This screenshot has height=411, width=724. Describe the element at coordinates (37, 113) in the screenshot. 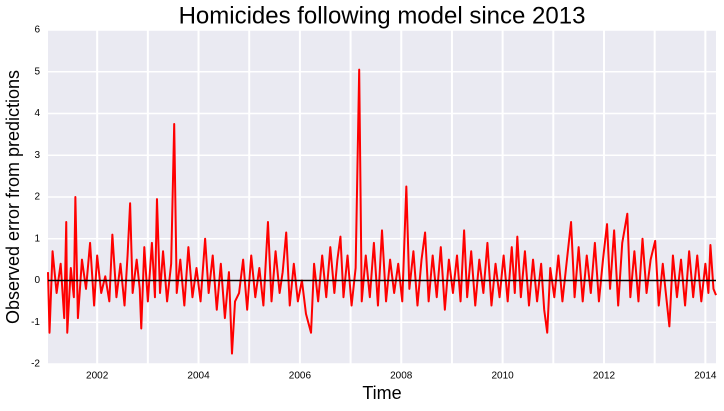

I see `y-tick-label: 4` at that location.